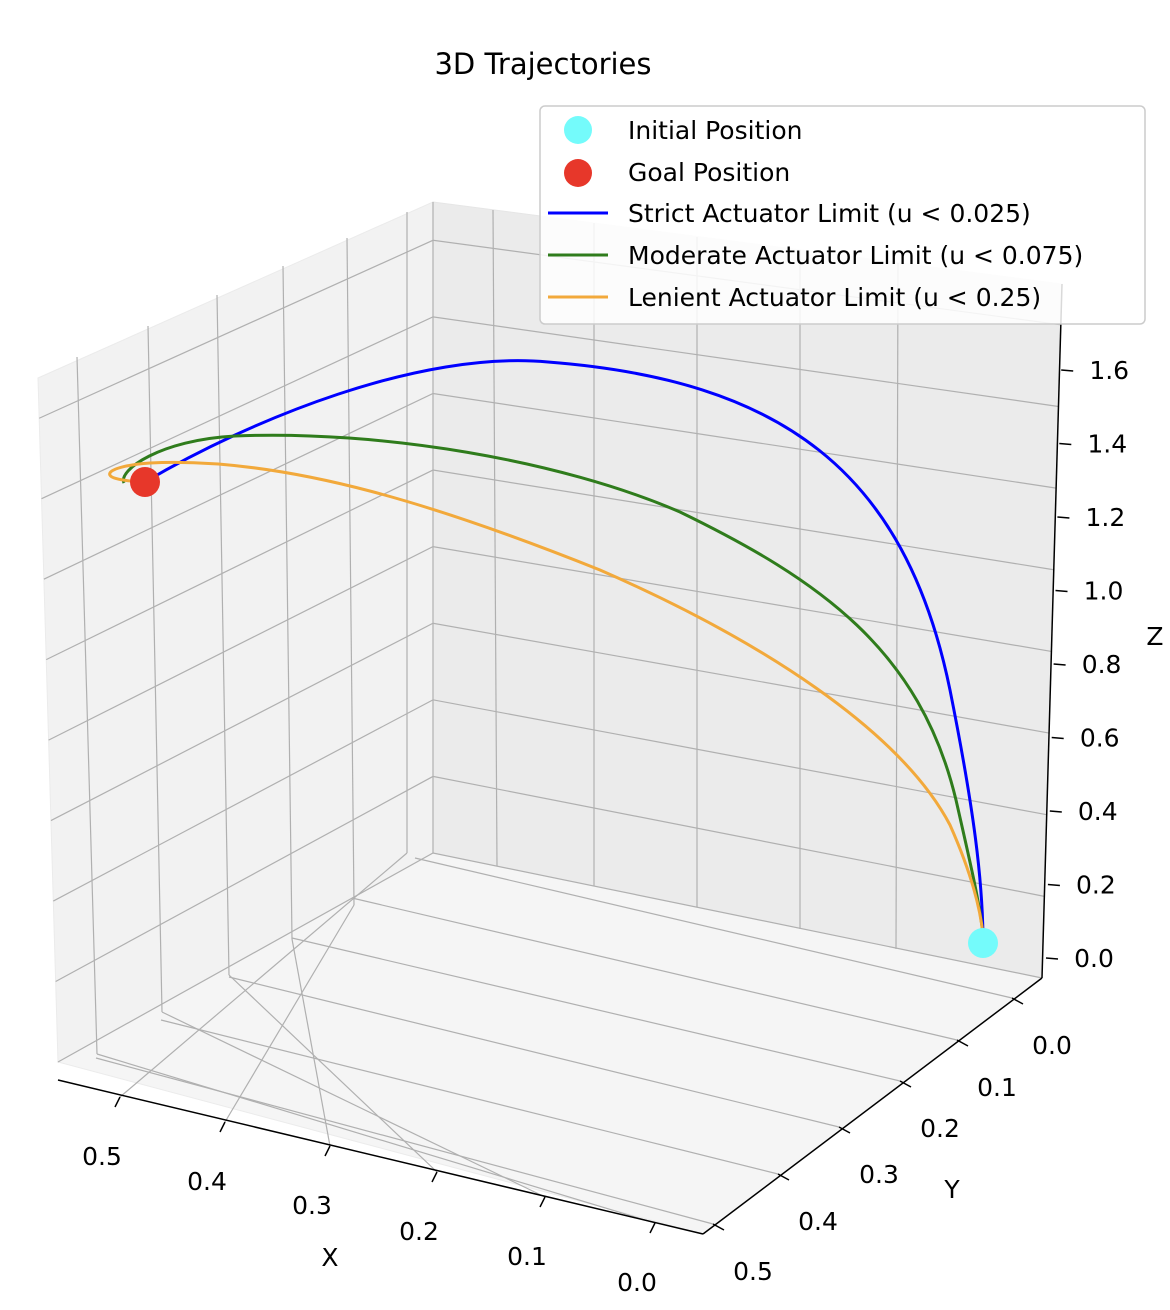 The width and height of the screenshot is (1170, 1310). What do you see at coordinates (1100, 738) in the screenshot?
I see `z-tick-label: 0.6` at bounding box center [1100, 738].